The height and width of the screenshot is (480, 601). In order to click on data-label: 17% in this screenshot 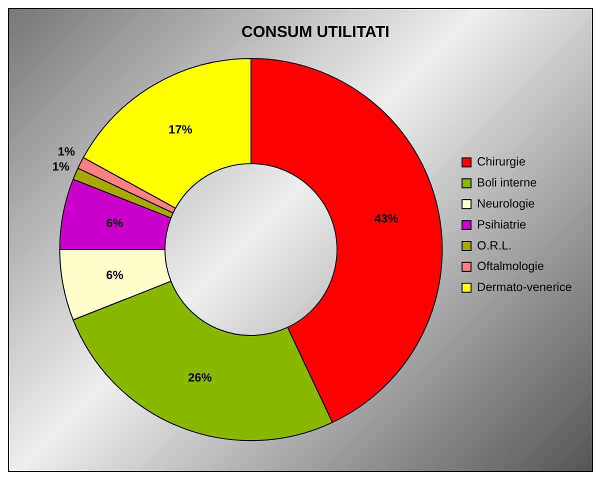, I will do `click(180, 129)`.